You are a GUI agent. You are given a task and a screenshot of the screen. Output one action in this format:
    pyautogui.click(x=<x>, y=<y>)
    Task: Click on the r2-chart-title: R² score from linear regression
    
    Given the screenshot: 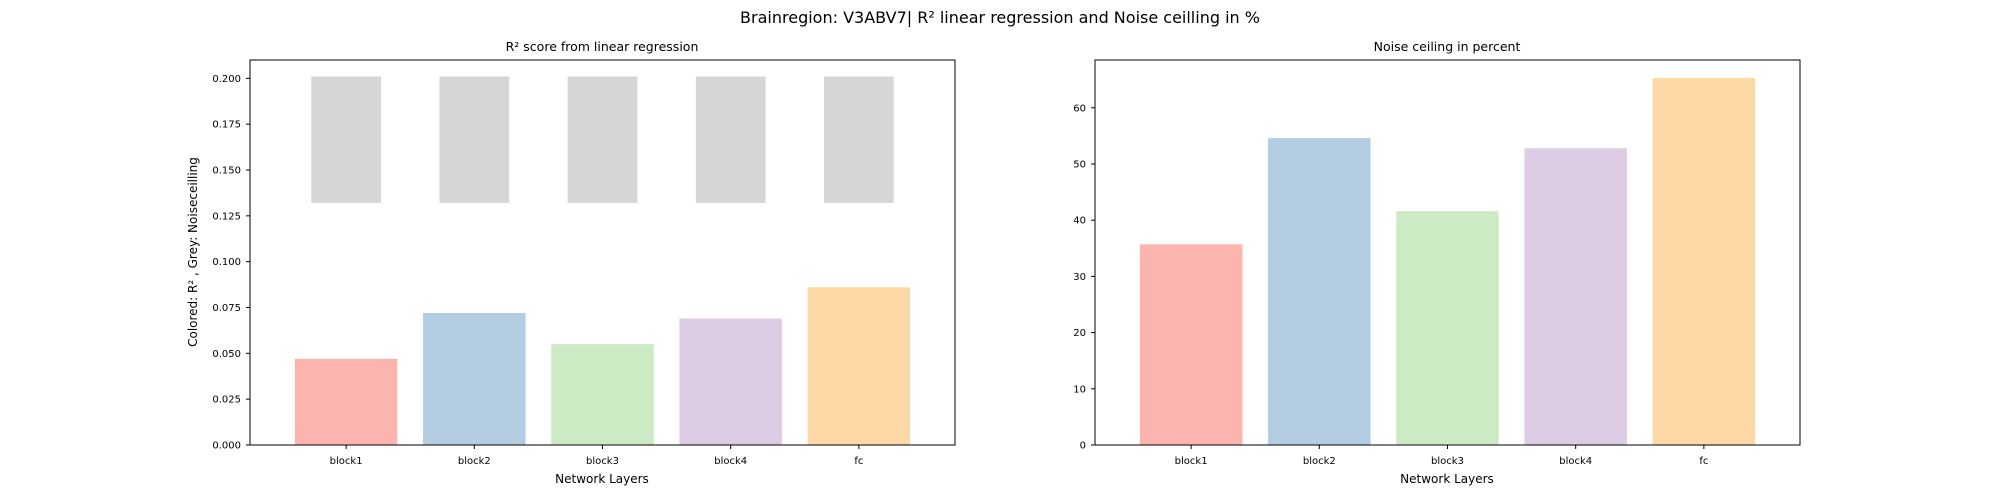 What is the action you would take?
    pyautogui.click(x=602, y=46)
    